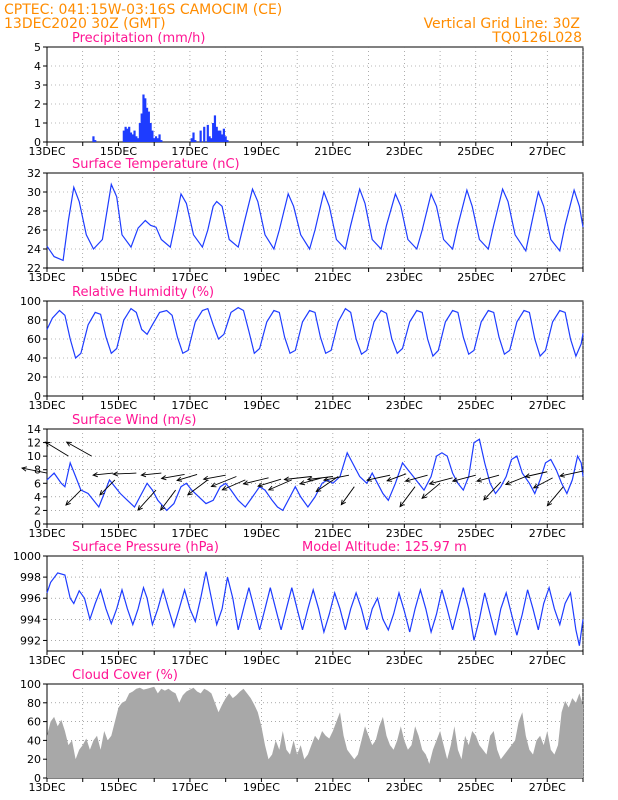 Image resolution: width=618 pixels, height=800 pixels. Describe the element at coordinates (404, 787) in the screenshot. I see `x-tick-label: 23DEC` at that location.